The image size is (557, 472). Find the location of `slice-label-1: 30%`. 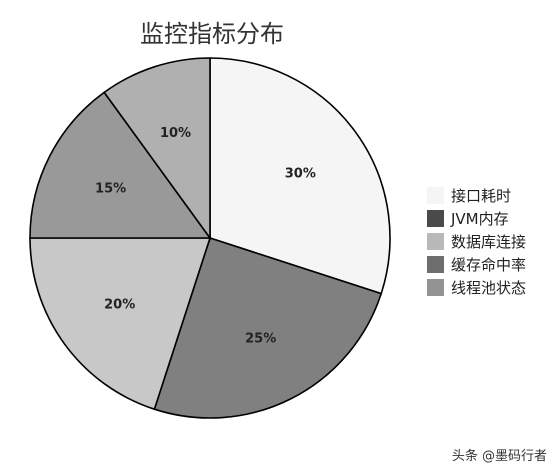

slice-label-1: 30% is located at coordinates (300, 173).